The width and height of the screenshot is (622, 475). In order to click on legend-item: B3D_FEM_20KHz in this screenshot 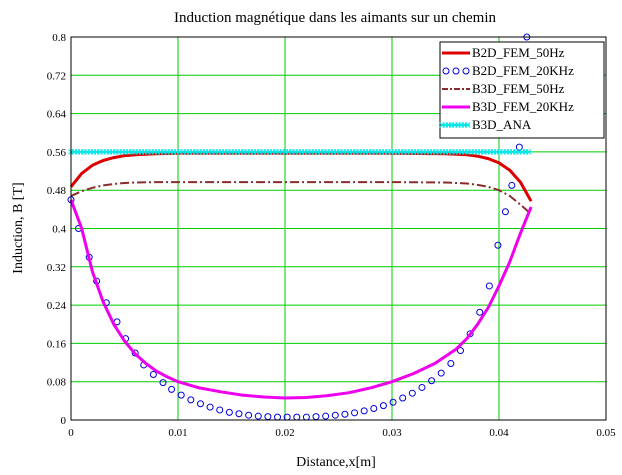, I will do `click(508, 106)`.